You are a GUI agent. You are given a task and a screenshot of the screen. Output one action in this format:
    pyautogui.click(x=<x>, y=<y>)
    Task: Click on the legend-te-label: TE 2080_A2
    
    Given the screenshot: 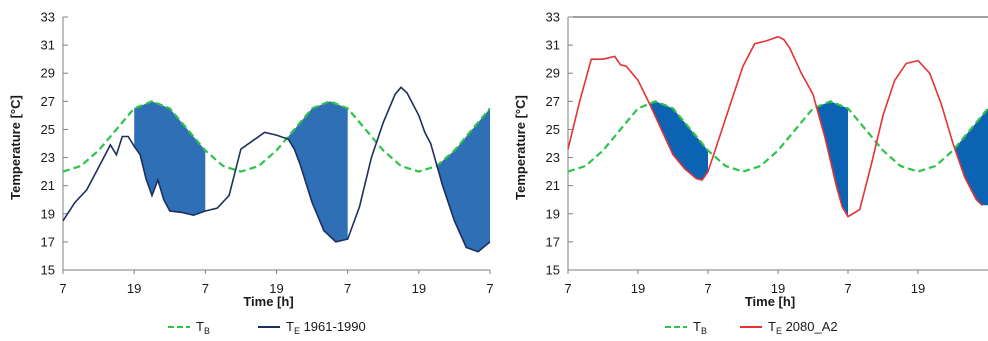 What is the action you would take?
    pyautogui.click(x=803, y=327)
    